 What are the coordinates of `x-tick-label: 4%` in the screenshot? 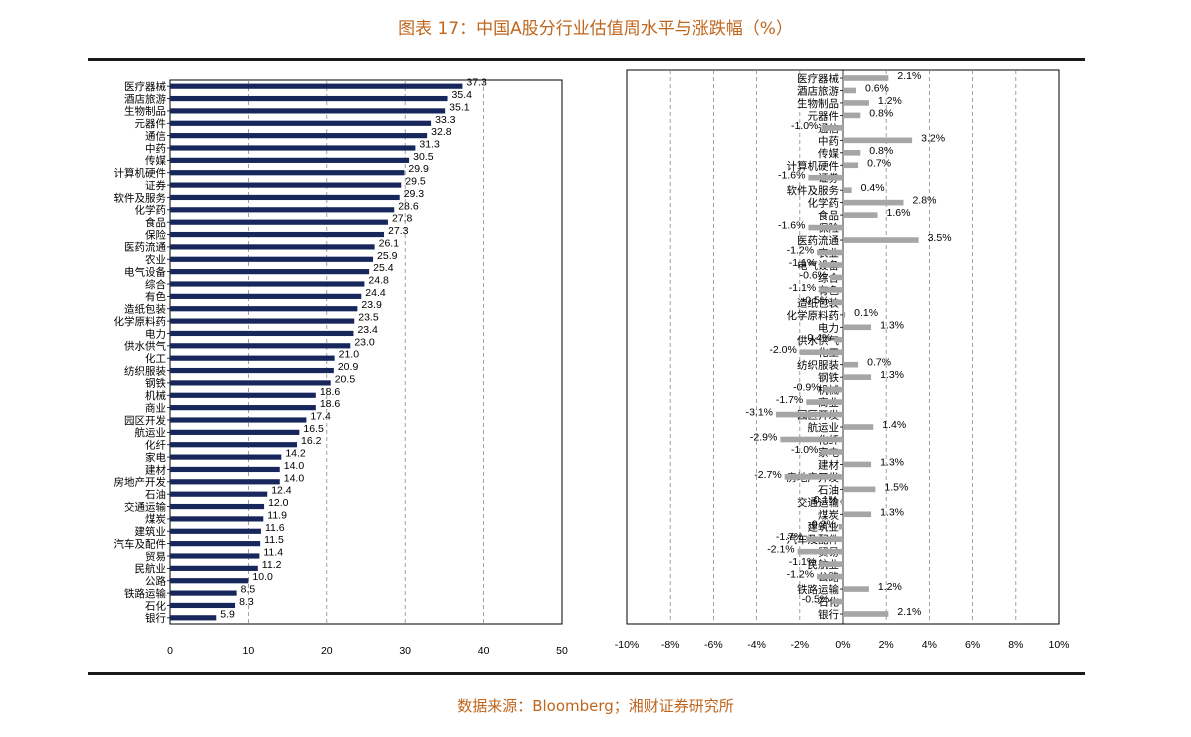 It's located at (929, 645).